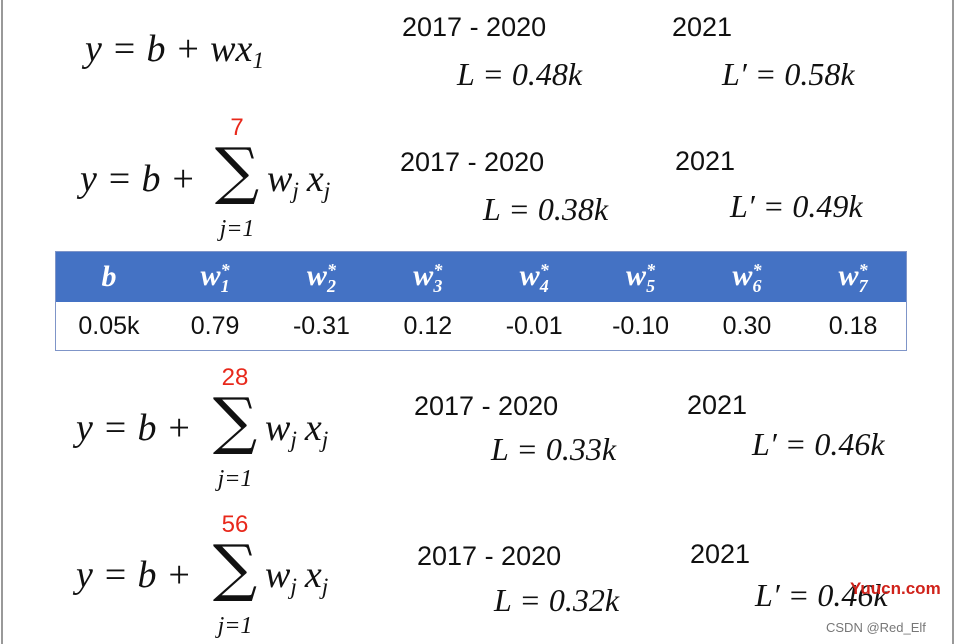 This screenshot has width=960, height=644. I want to click on value-cell: -0.10, so click(641, 325).